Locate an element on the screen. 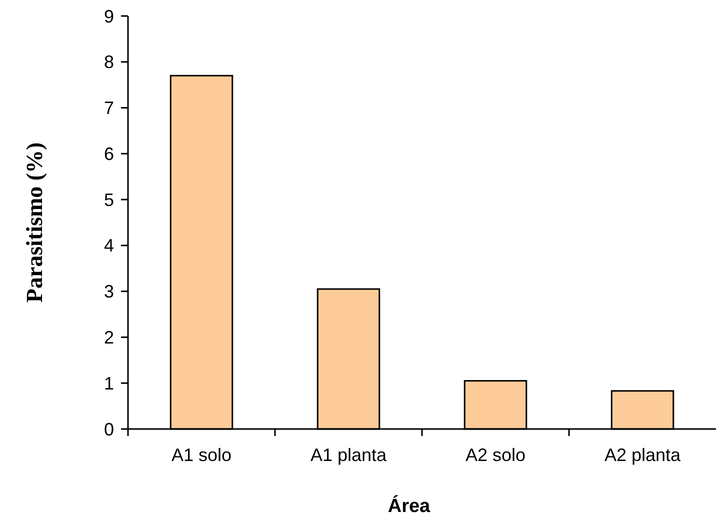  x-tick-label: A1 planta is located at coordinates (349, 455).